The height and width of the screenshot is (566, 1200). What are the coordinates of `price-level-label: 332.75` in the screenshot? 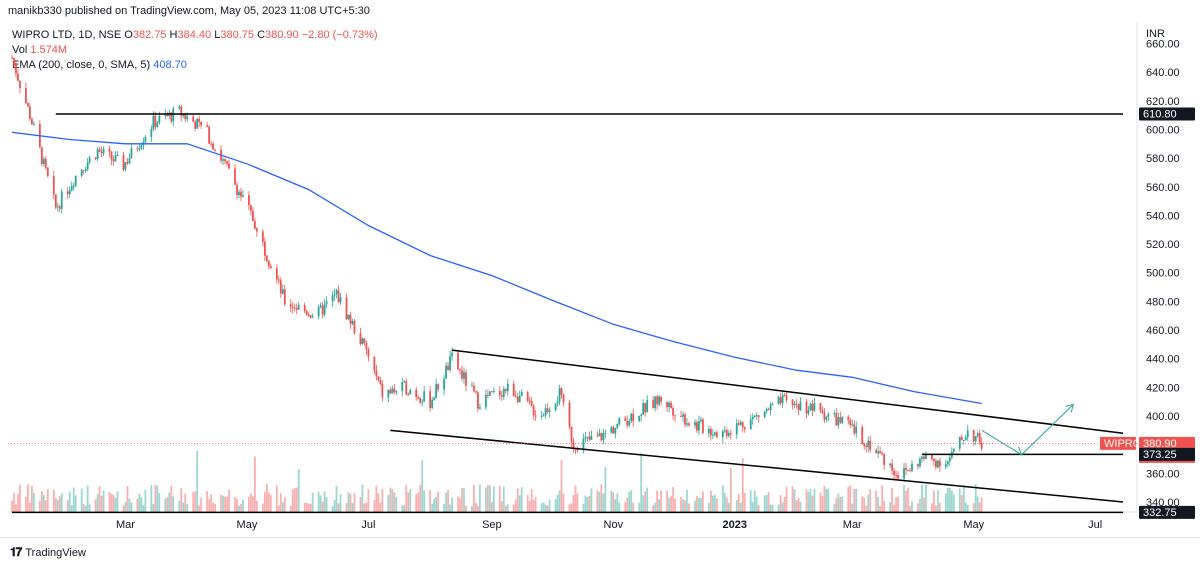 It's located at (1160, 513).